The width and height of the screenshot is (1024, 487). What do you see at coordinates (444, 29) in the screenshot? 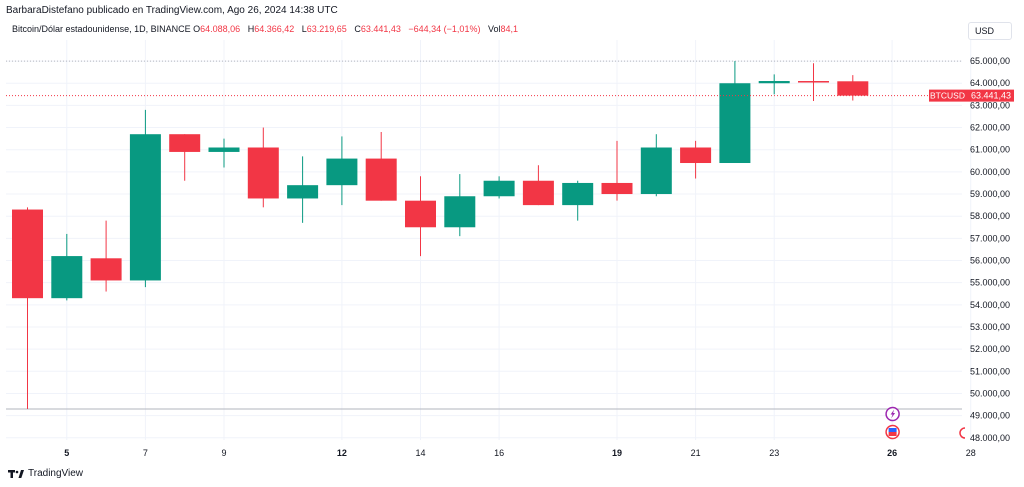
I see `legend-change-value: −644,34 (−1,01%)` at bounding box center [444, 29].